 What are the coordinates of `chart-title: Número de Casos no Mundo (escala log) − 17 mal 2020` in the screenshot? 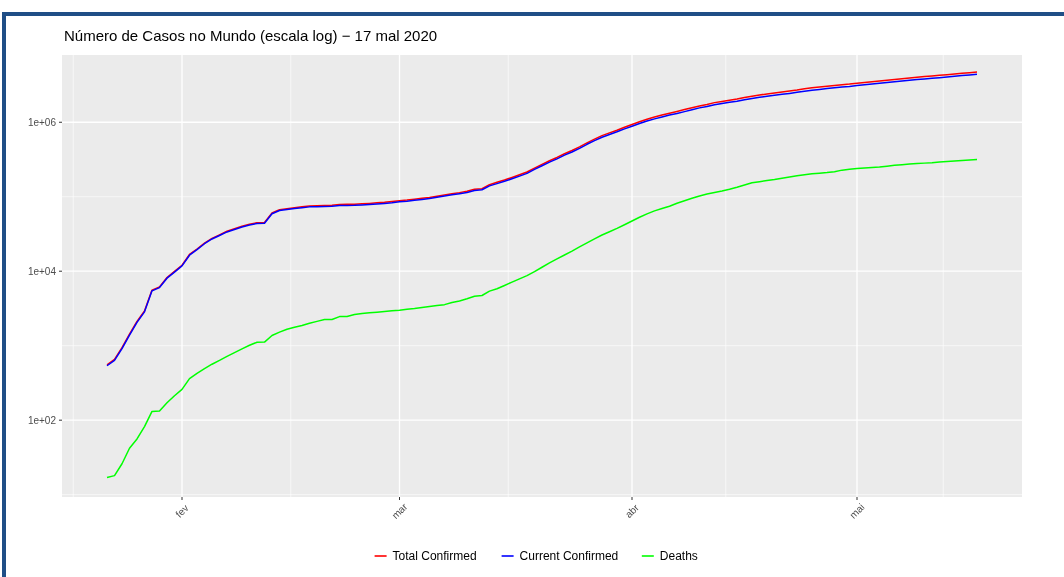 It's located at (251, 35).